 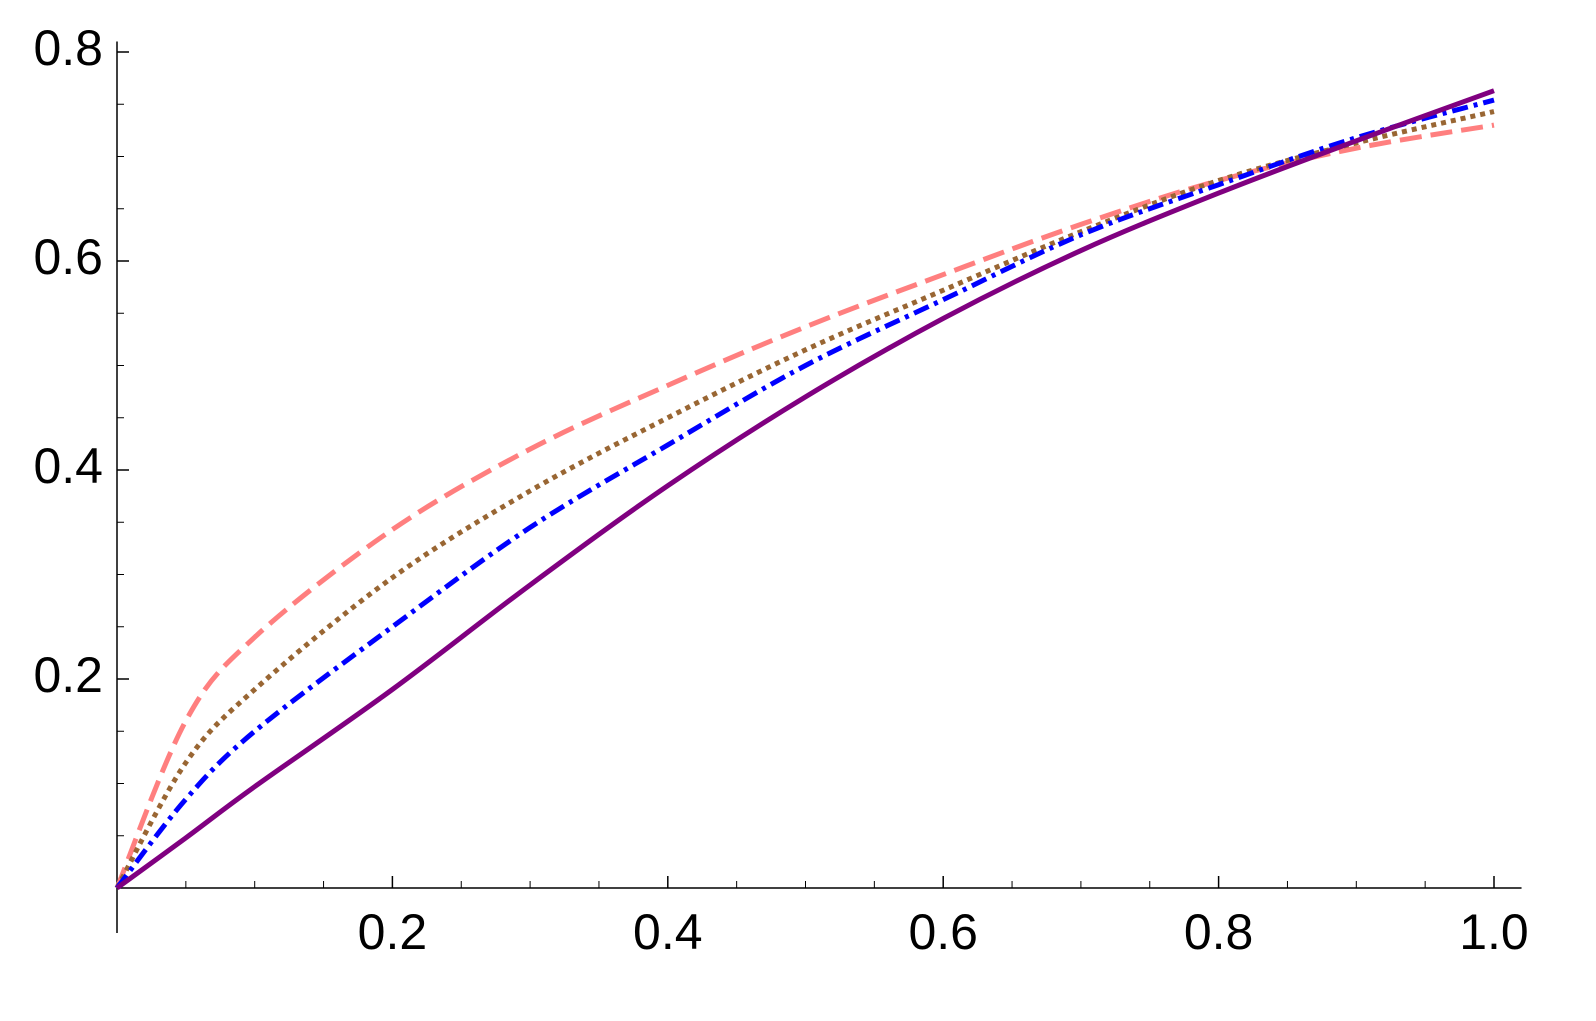 What do you see at coordinates (68, 257) in the screenshot?
I see `y-tick-label: 0.6` at bounding box center [68, 257].